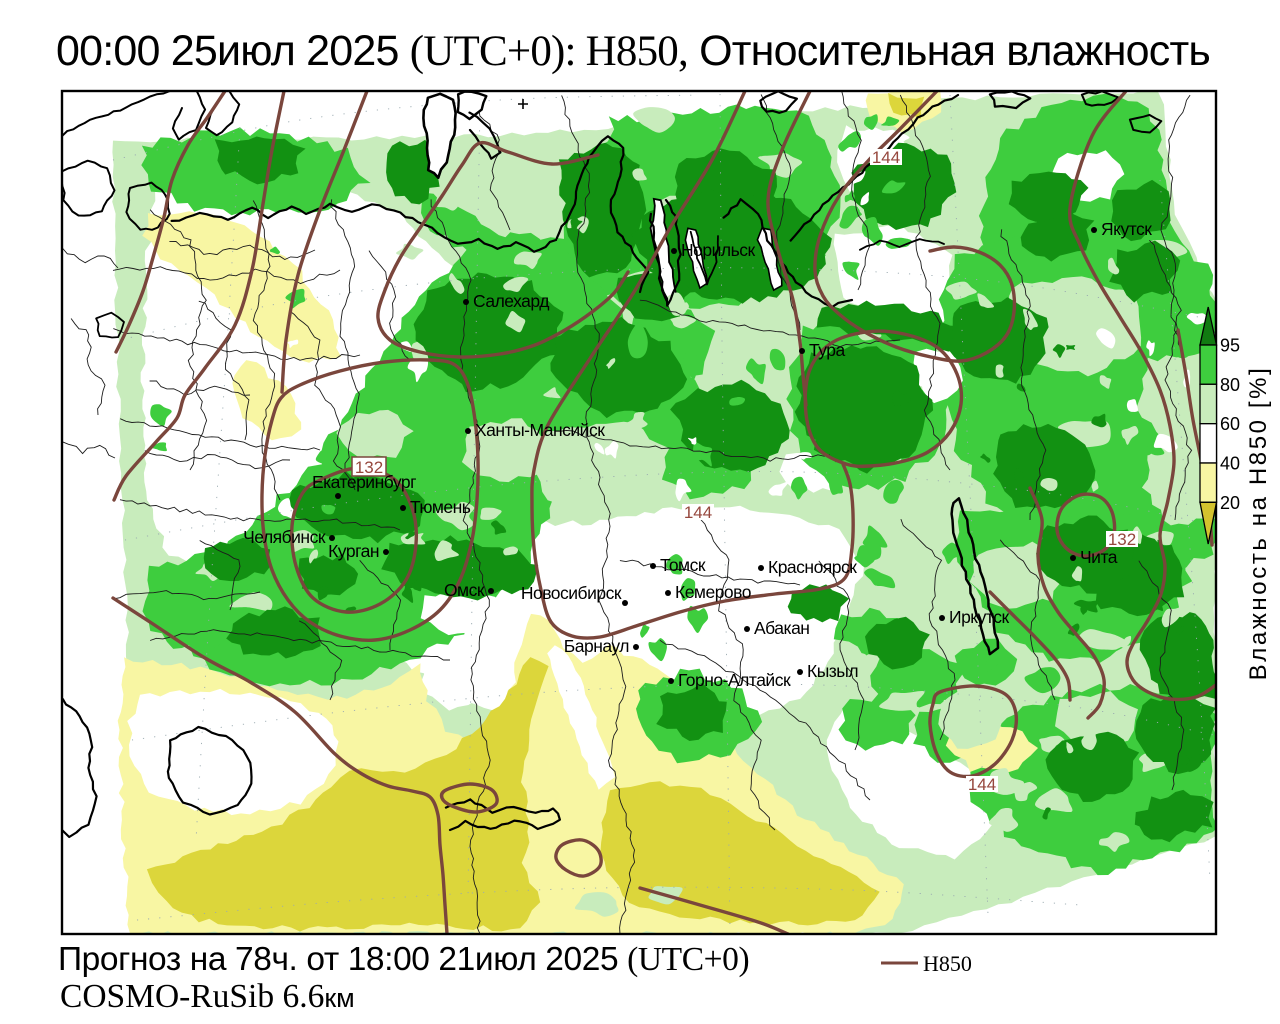 This screenshot has width=1280, height=1024. I want to click on svg-text: Абакан, so click(781, 628).